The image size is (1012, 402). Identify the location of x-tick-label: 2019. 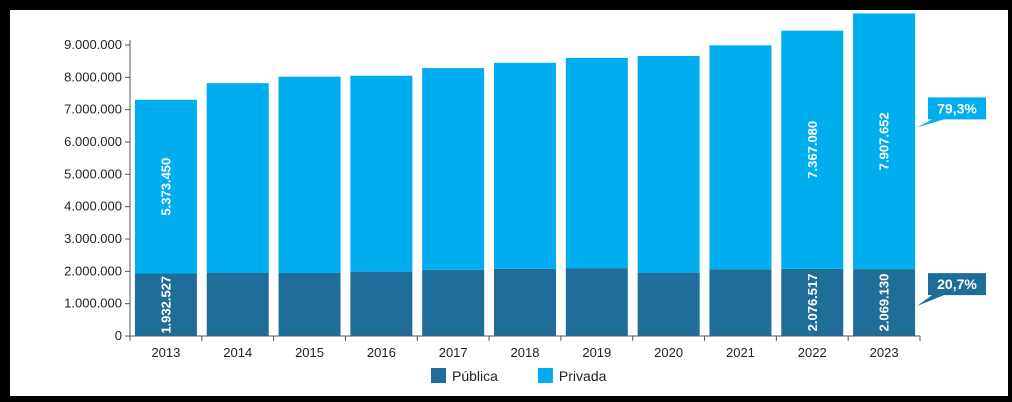
(596, 352).